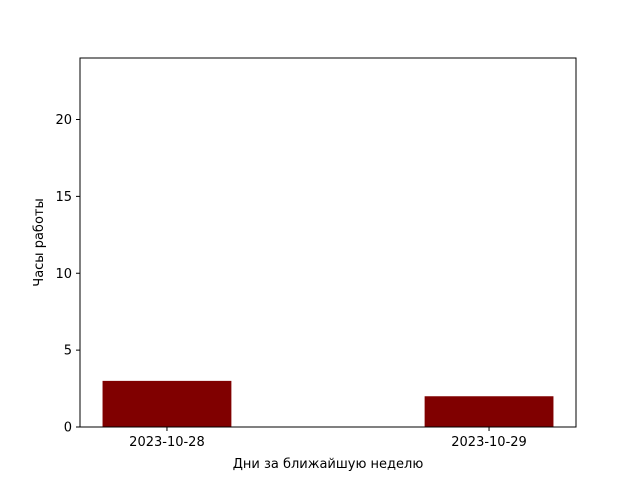 The image size is (640, 480). Describe the element at coordinates (328, 403) in the screenshot. I see `bars-group` at that location.